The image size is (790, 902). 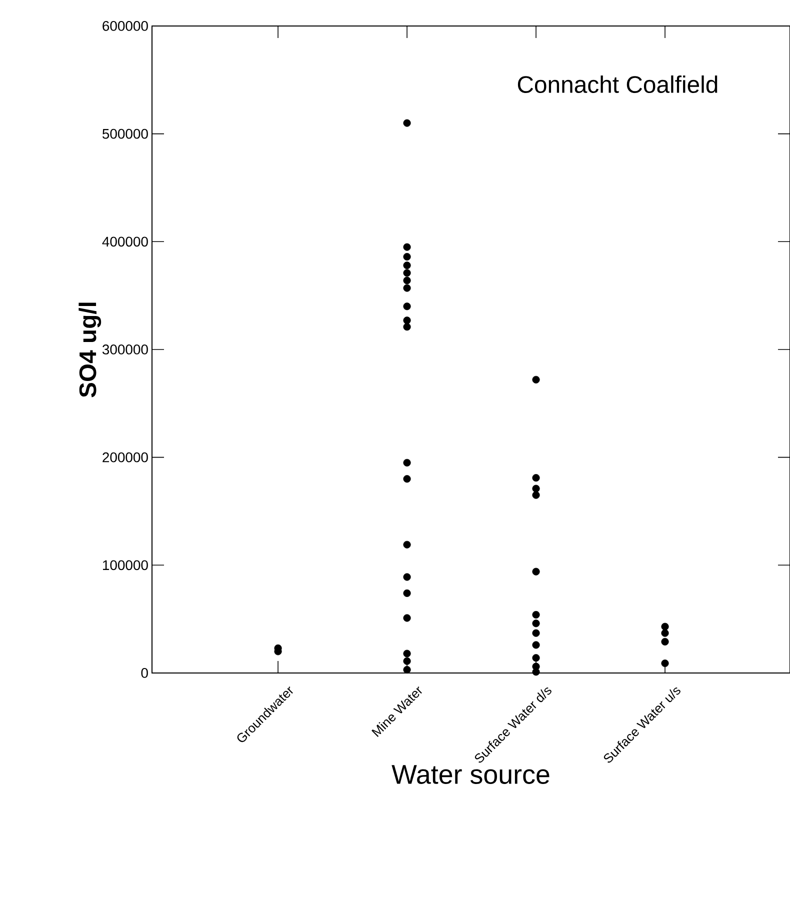 I want to click on y-tick-label: 300000, so click(x=125, y=349).